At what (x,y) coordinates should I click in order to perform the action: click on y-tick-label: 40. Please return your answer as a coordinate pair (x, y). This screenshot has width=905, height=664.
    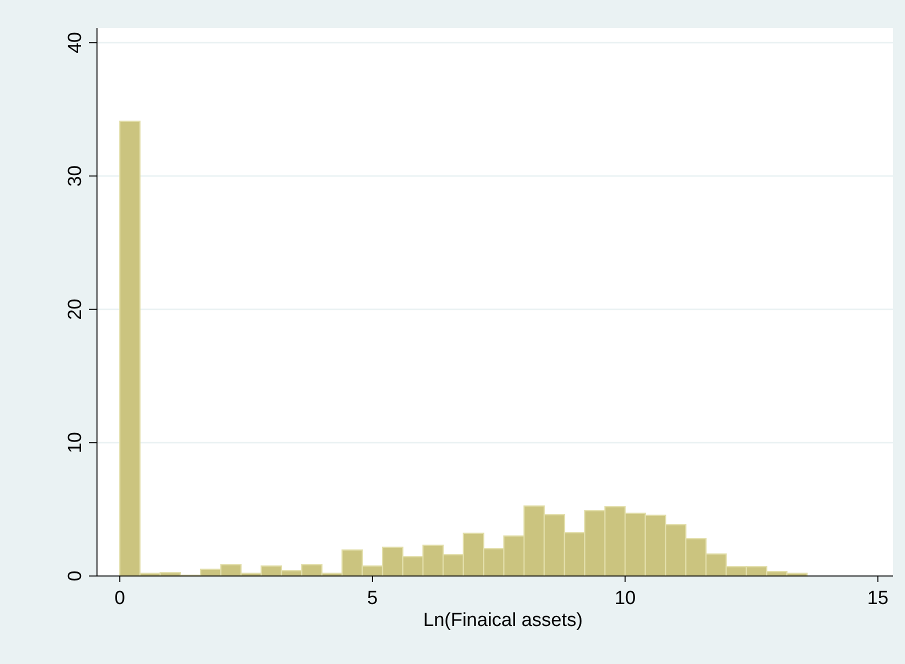
    Looking at the image, I should click on (75, 43).